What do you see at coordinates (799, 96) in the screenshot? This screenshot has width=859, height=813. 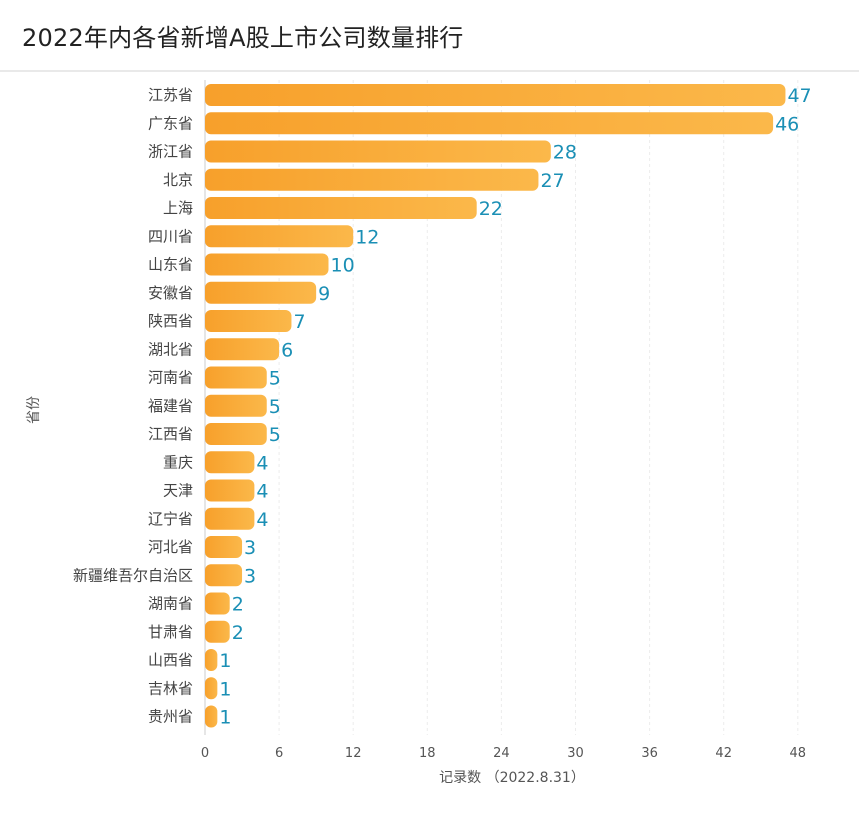 I see `data-label: 47` at bounding box center [799, 96].